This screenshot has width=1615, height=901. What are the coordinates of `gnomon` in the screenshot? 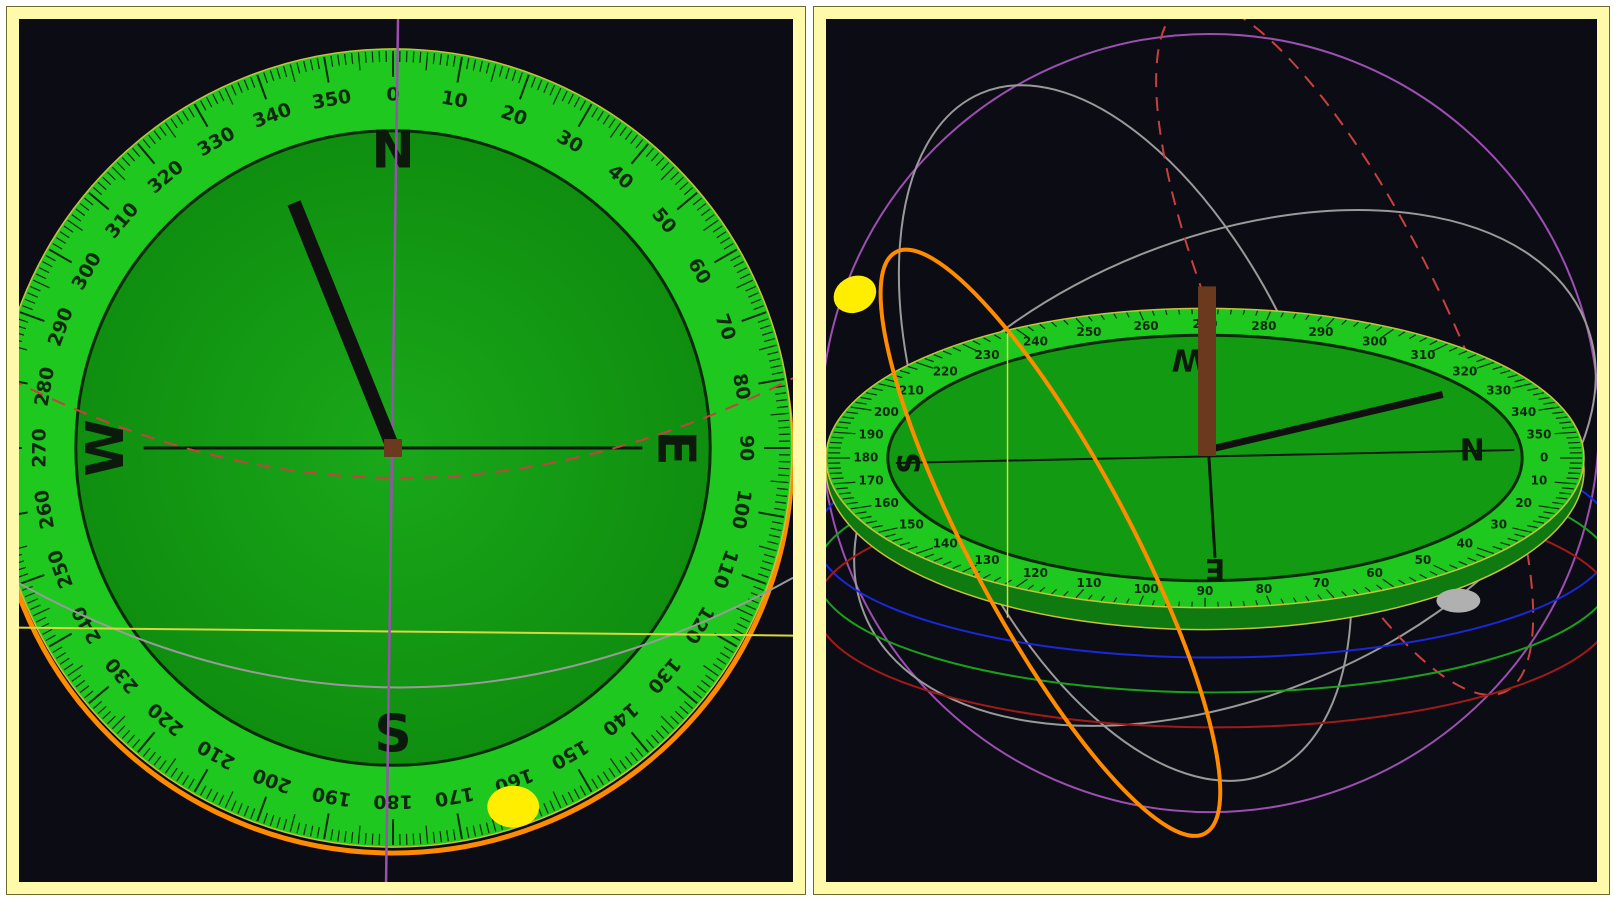 It's located at (1207, 371).